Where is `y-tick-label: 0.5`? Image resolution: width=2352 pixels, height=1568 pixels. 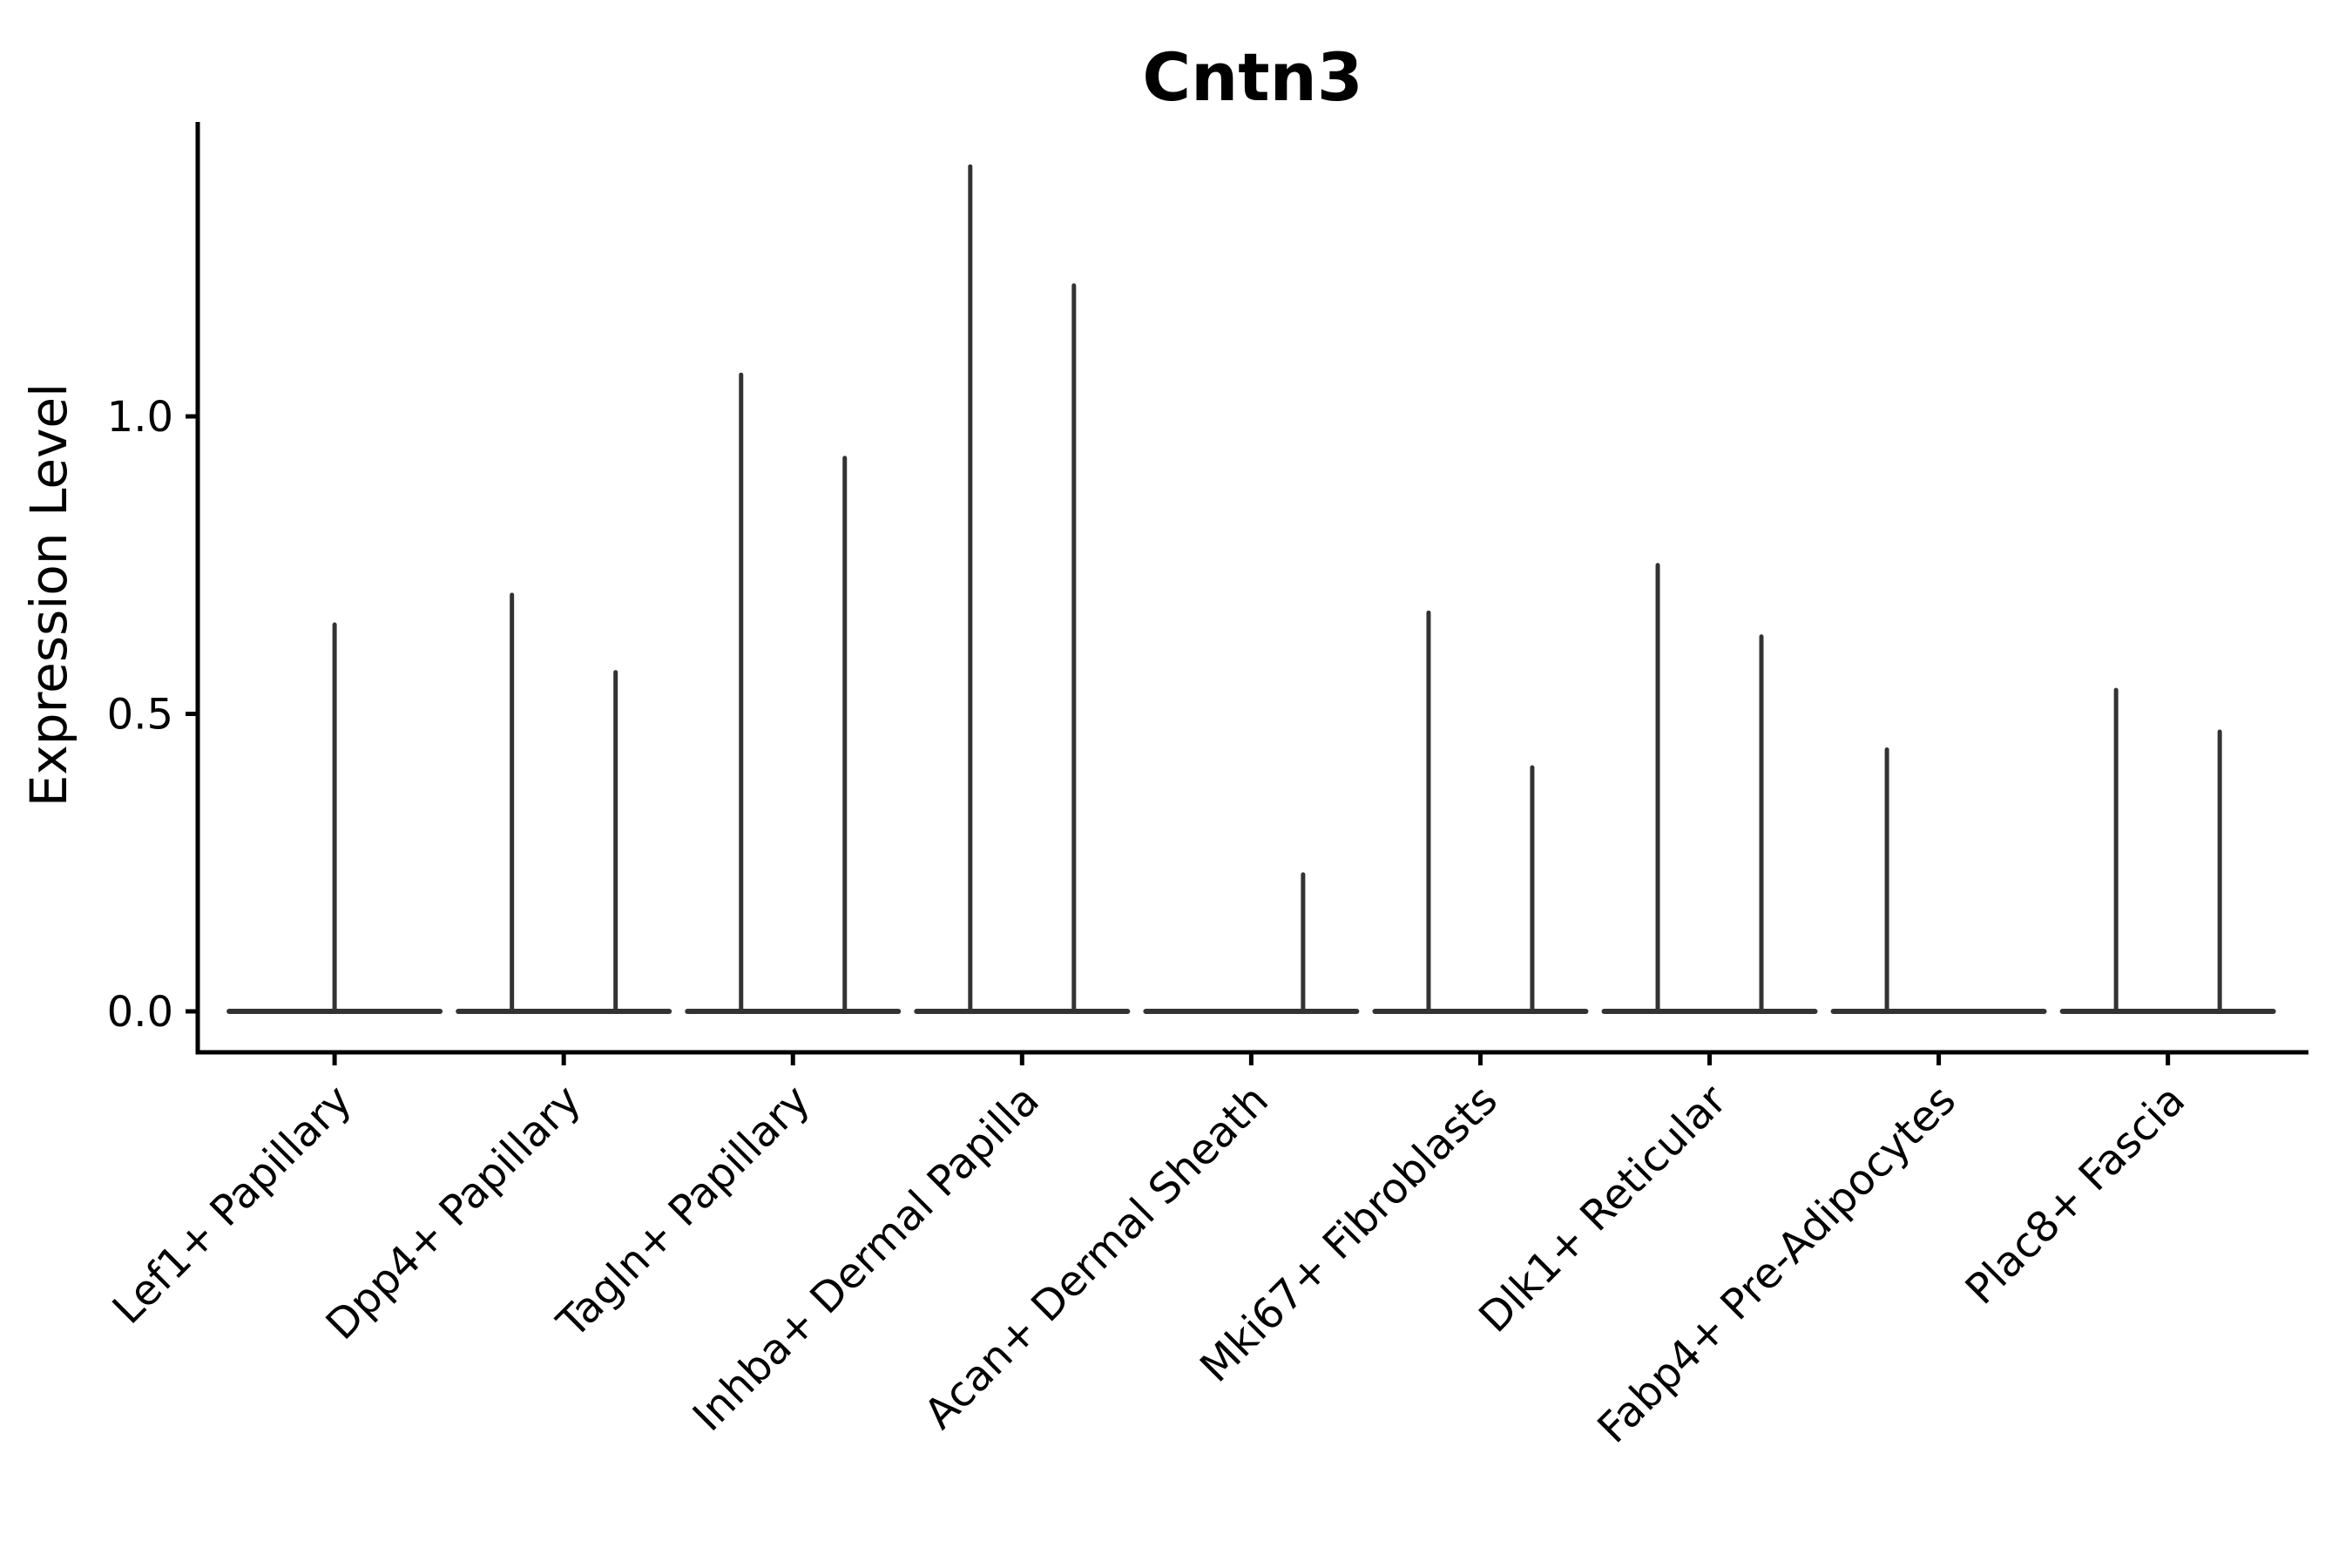
y-tick-label: 0.5 is located at coordinates (140, 714).